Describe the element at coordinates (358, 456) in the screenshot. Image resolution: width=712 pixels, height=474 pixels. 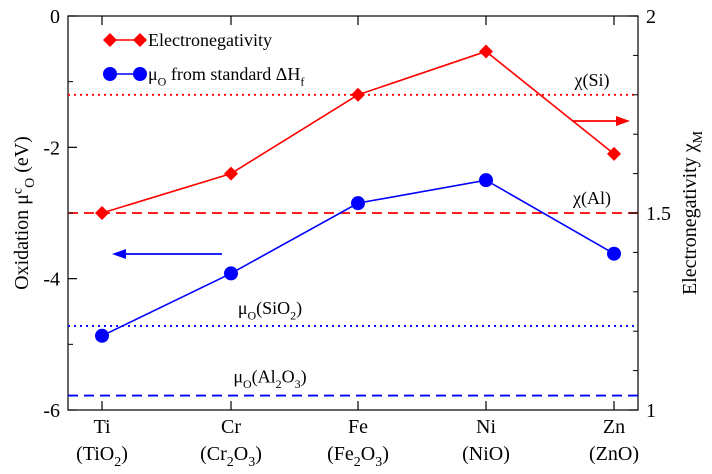
I see `x-tick-label-oxide: (Fe2O3)` at that location.